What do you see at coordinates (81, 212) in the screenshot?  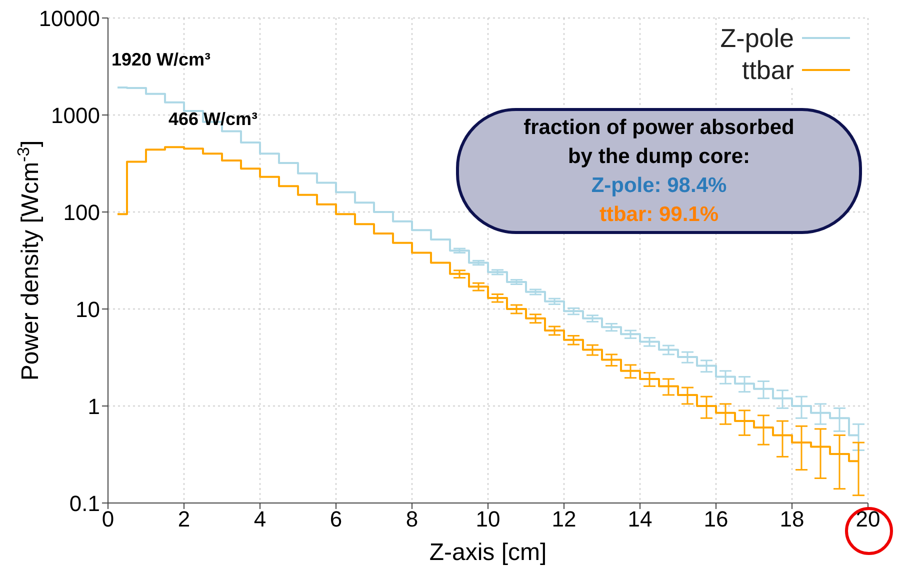 I see `y-tick-label: 100` at bounding box center [81, 212].